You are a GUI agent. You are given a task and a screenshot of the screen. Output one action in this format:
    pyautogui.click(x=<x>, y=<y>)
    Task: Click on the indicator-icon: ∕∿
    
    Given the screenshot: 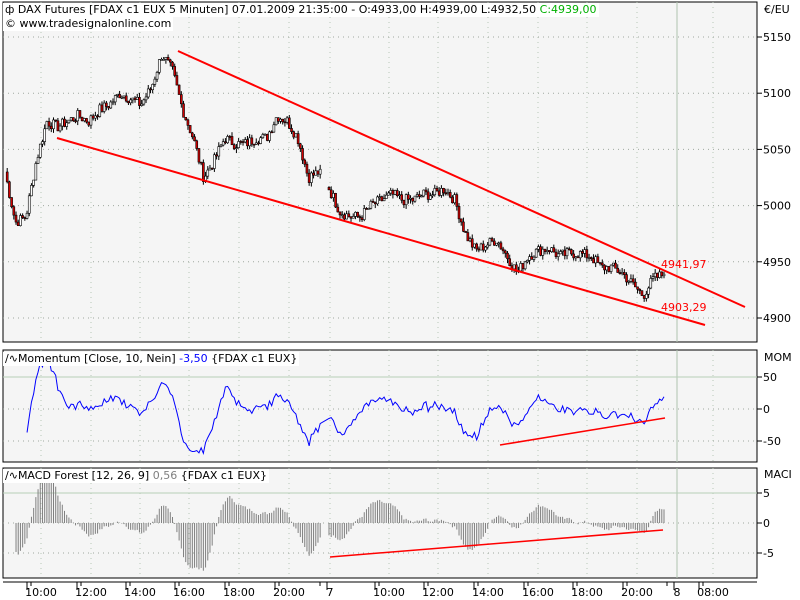 What is the action you would take?
    pyautogui.click(x=11, y=358)
    